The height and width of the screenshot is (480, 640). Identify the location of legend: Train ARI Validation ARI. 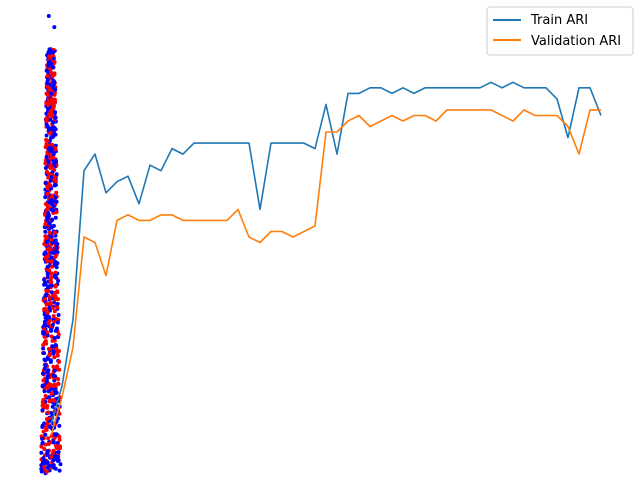
(560, 31).